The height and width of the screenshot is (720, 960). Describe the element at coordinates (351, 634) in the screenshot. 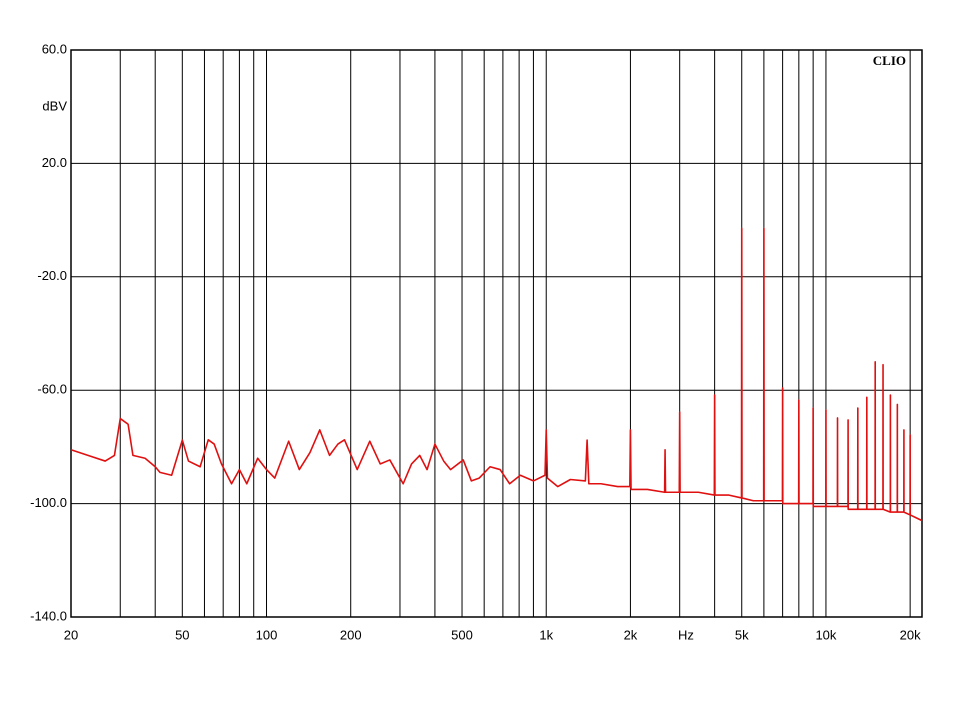

I see `x-tick-label: 200` at that location.